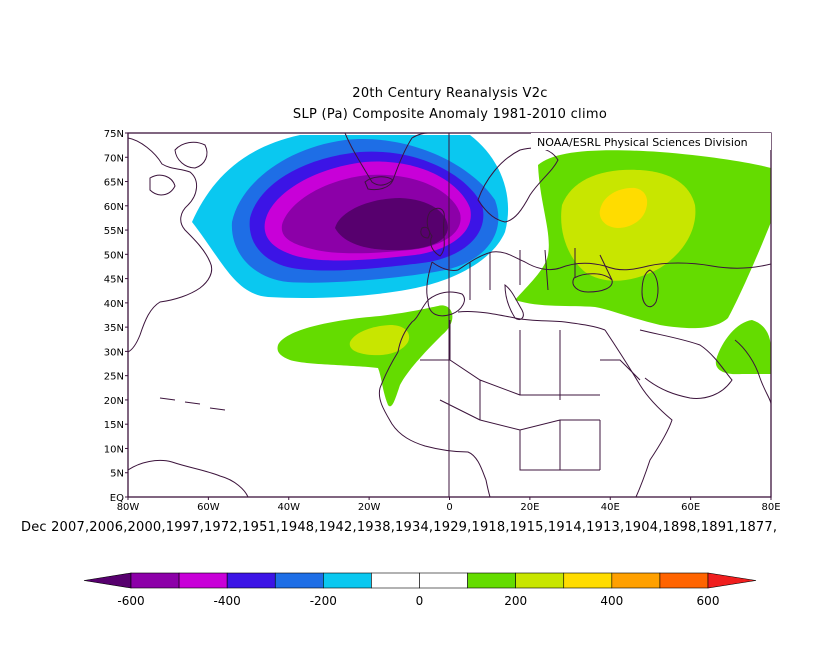  What do you see at coordinates (227, 601) in the screenshot?
I see `colorbar-tick-label: -400` at bounding box center [227, 601].